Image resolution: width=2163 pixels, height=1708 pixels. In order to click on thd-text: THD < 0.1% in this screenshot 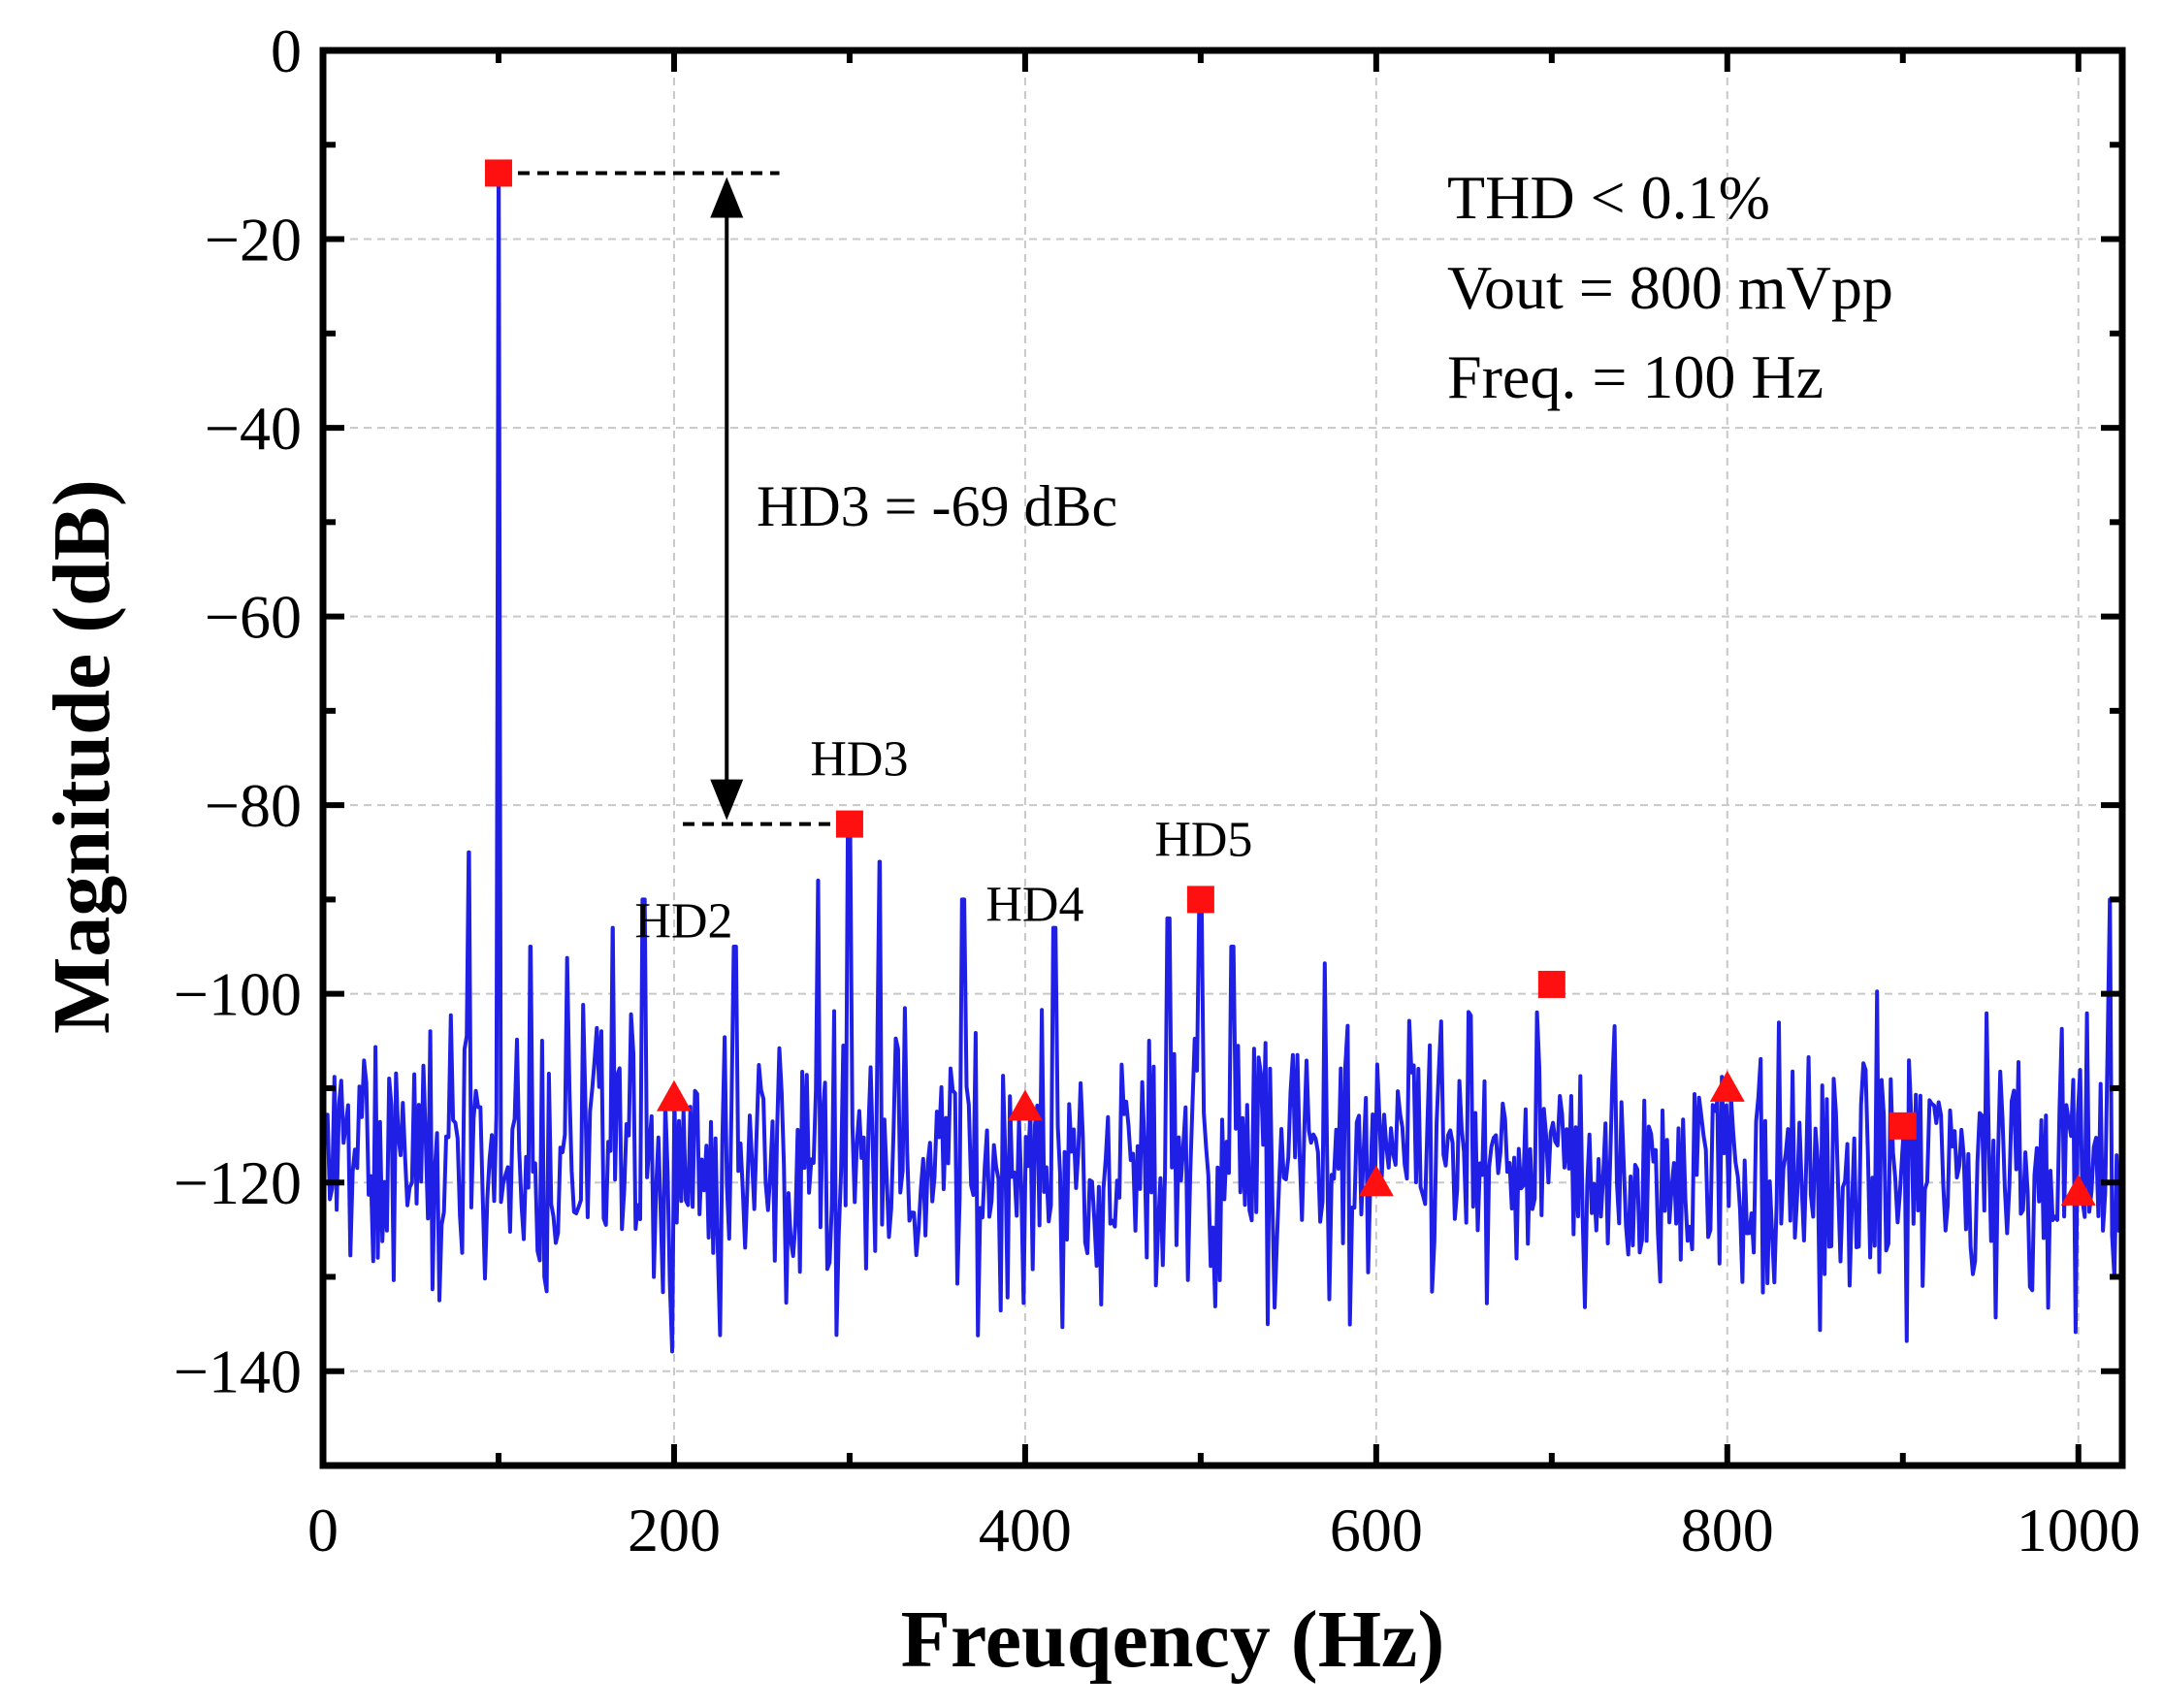, I will do `click(1609, 198)`.